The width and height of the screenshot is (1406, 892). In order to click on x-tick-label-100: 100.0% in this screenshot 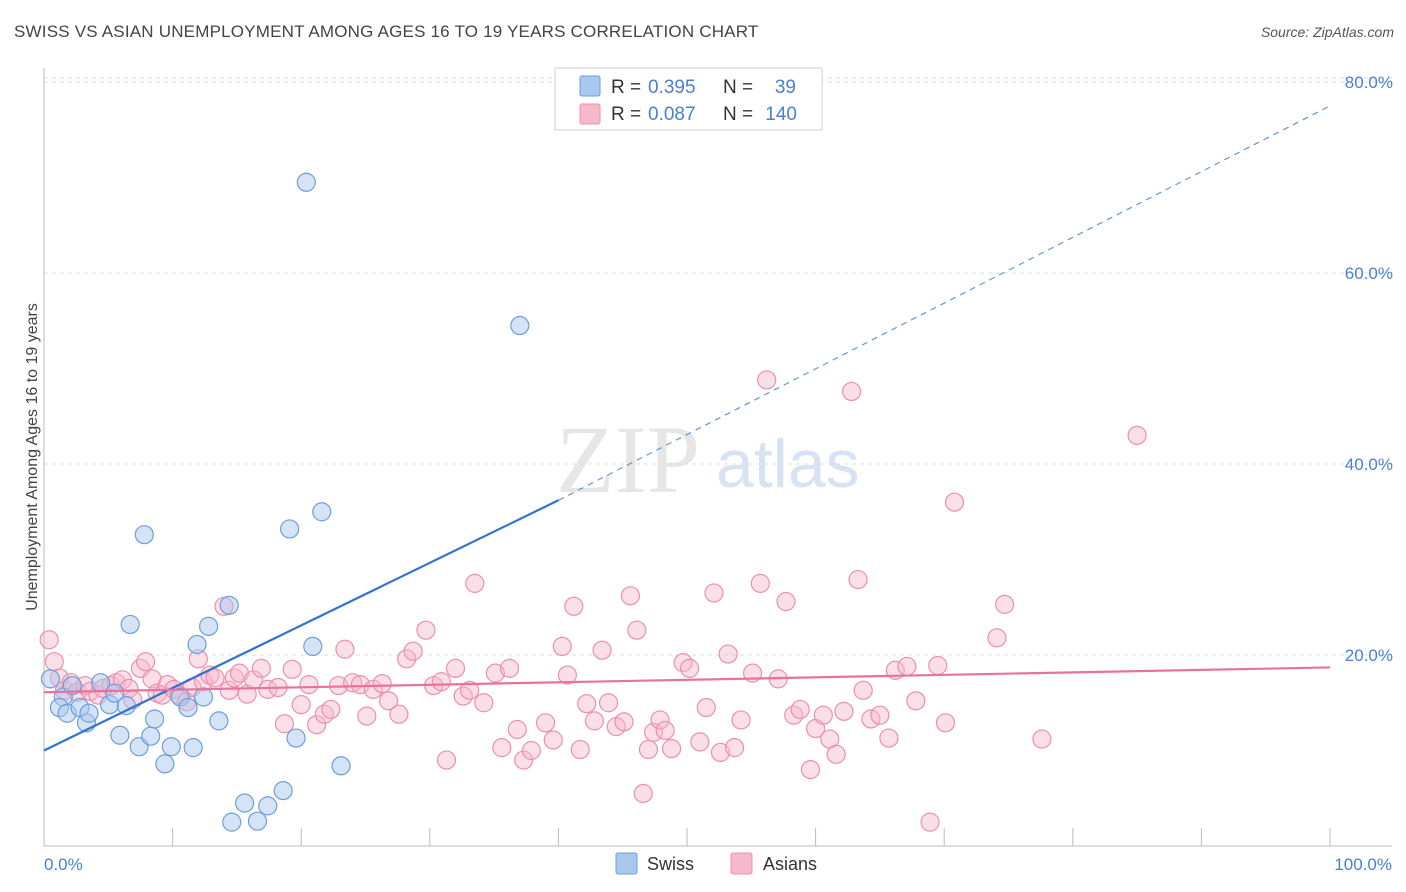, I will do `click(1363, 864)`.